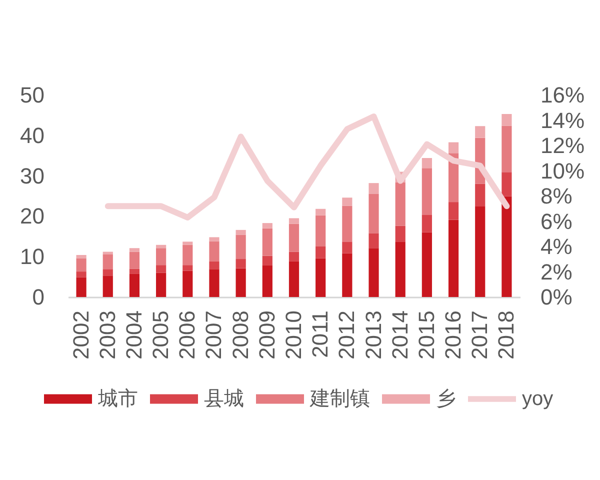 This screenshot has height=480, width=600. Describe the element at coordinates (293, 335) in the screenshot. I see `x-tick-label: 2010` at that location.